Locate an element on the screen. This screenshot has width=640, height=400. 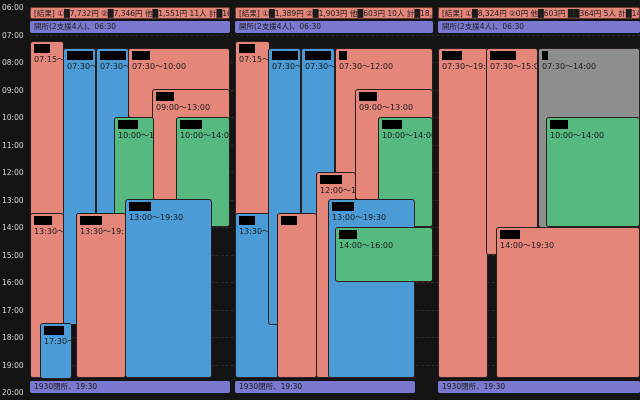
hour-label: 19:00 is located at coordinates (13, 365).